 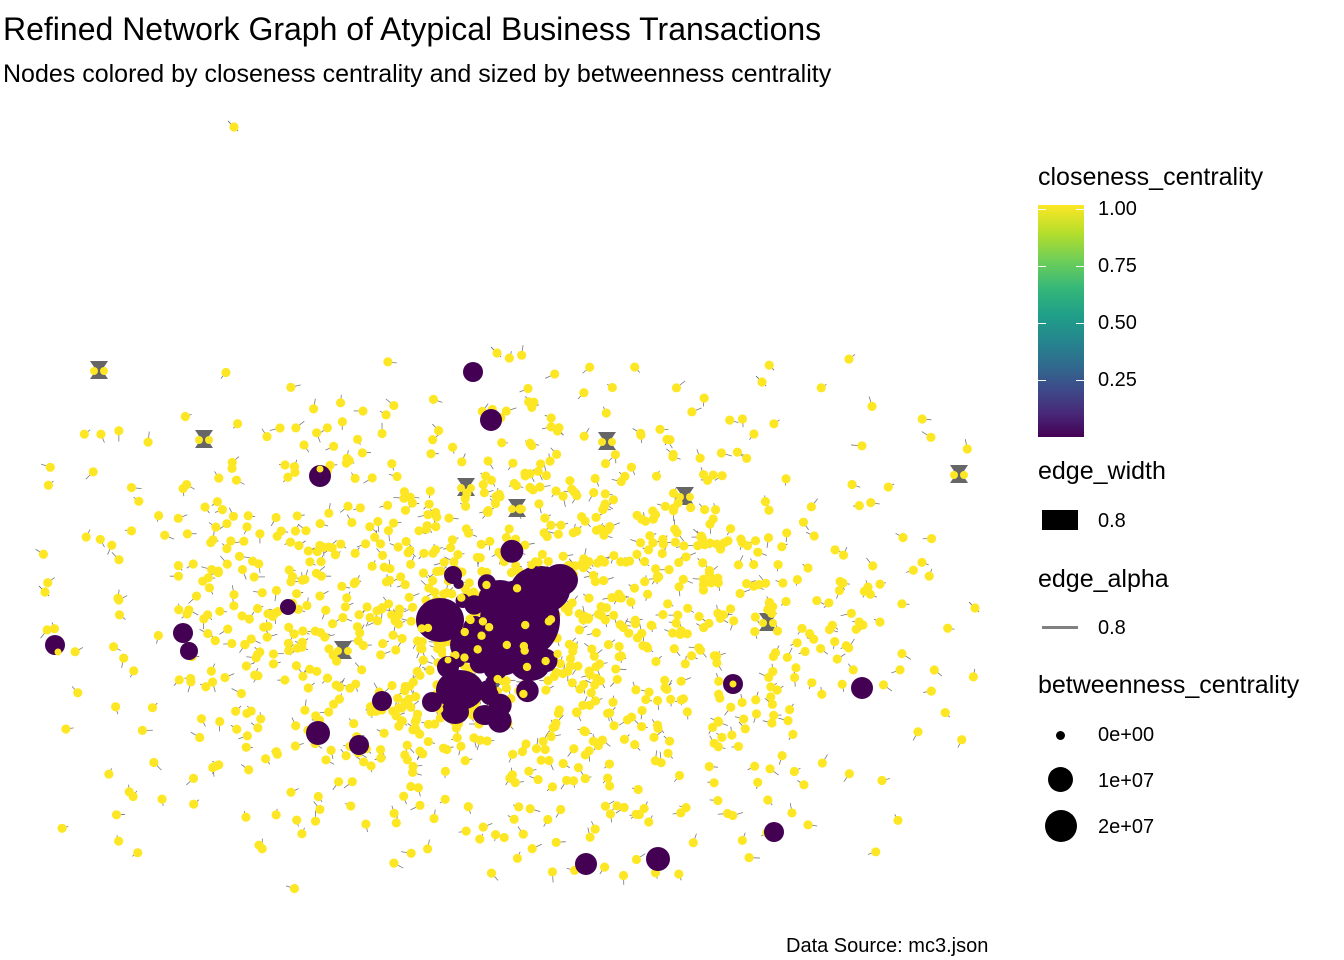 I want to click on betweenness-key-large, so click(x=1061, y=826).